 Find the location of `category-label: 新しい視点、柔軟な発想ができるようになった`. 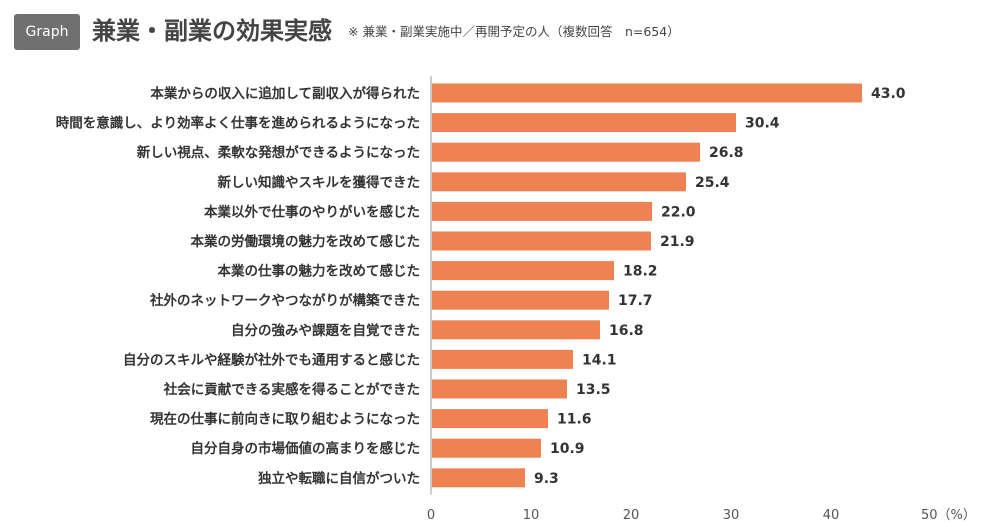

category-label: 新しい視点、柔軟な発想ができるようになった is located at coordinates (278, 152).